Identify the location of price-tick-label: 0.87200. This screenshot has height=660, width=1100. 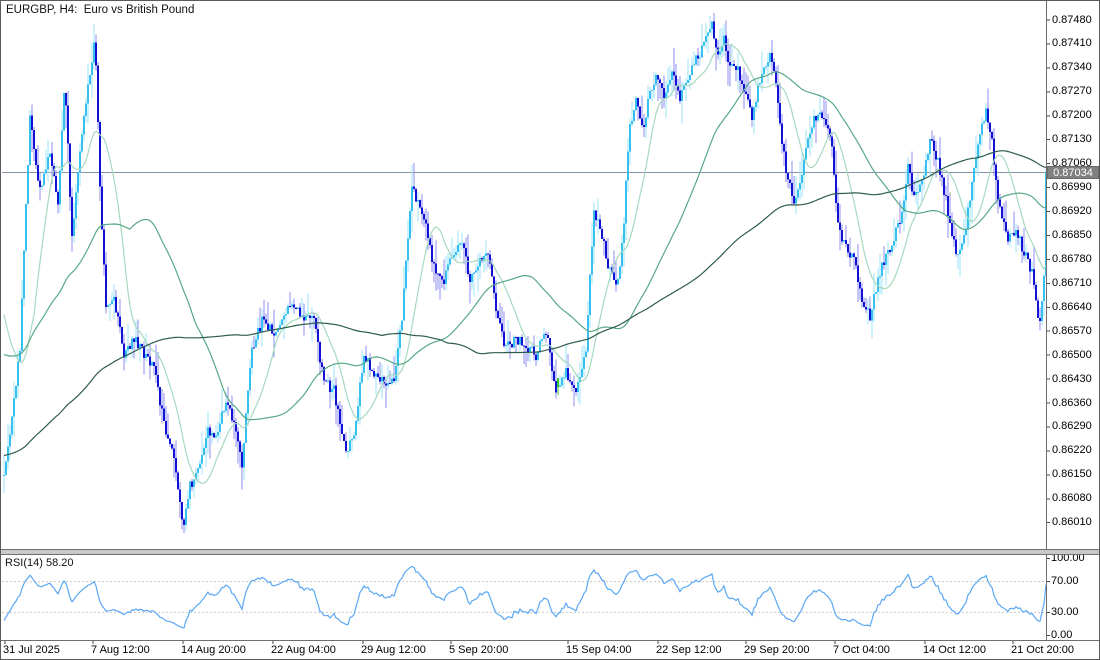
(1072, 115).